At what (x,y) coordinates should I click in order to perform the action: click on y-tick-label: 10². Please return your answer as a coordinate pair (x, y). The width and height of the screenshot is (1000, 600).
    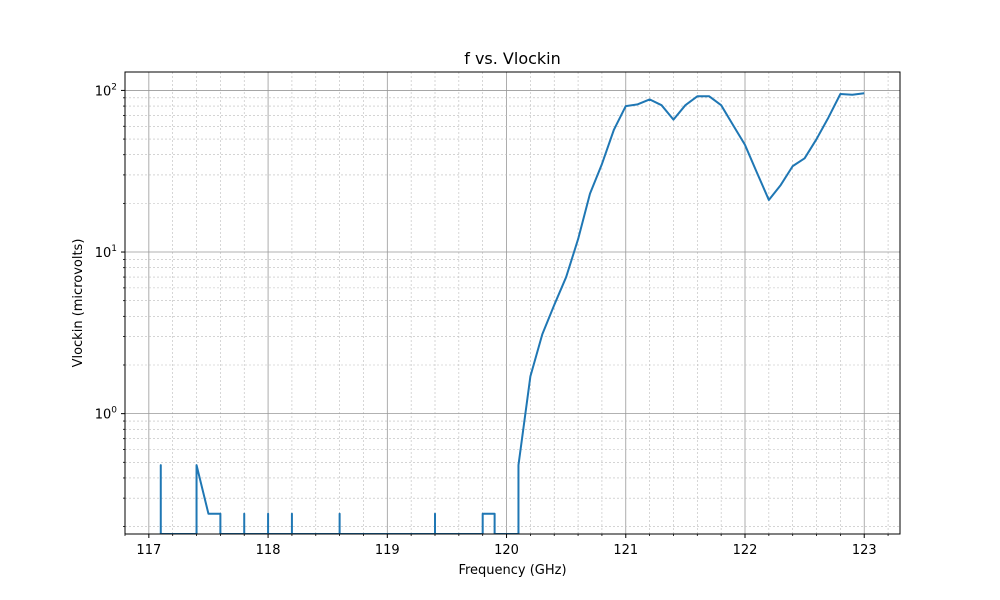
    Looking at the image, I should click on (106, 90).